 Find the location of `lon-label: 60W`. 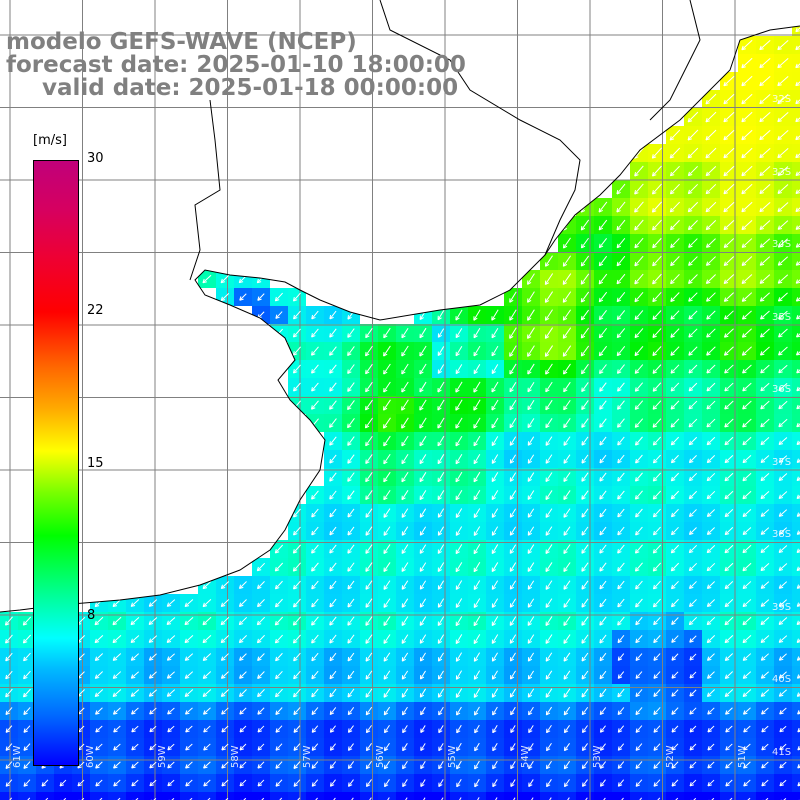

lon-label: 60W is located at coordinates (90, 756).